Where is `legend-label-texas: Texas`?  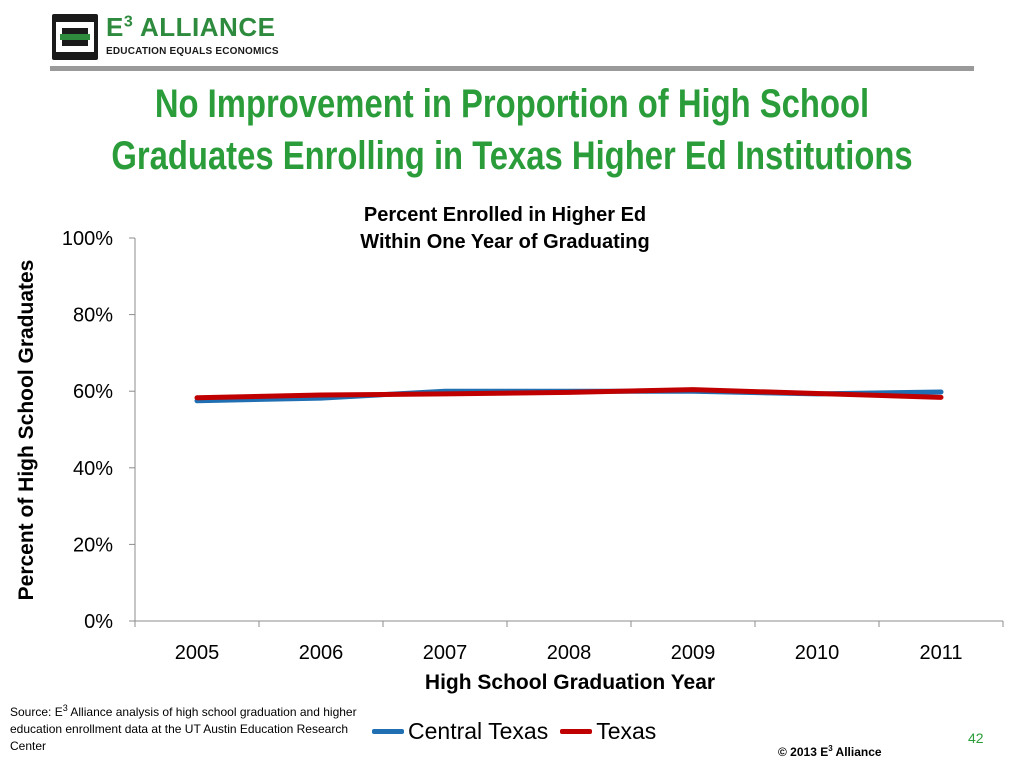 legend-label-texas: Texas is located at coordinates (626, 731).